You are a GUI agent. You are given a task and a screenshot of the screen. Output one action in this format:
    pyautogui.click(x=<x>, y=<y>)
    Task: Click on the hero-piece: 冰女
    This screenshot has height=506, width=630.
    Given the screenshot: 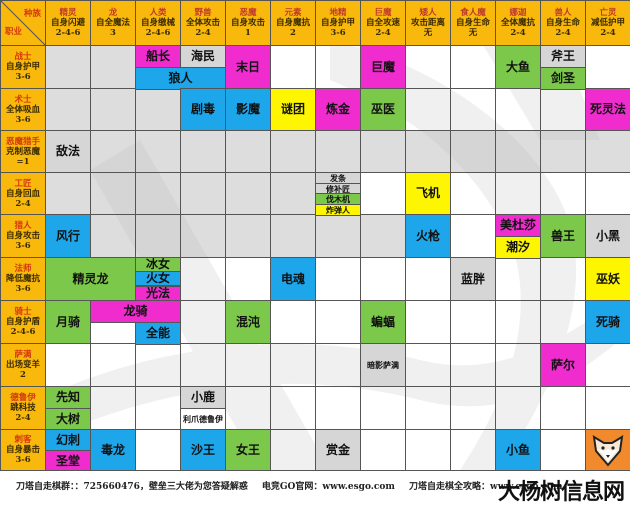 What is the action you would take?
    pyautogui.click(x=158, y=264)
    